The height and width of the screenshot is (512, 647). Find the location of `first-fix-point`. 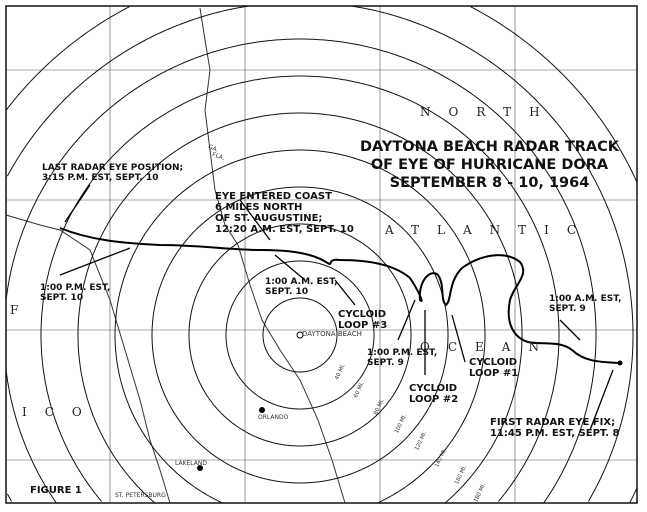

first-fix-point is located at coordinates (620, 363).